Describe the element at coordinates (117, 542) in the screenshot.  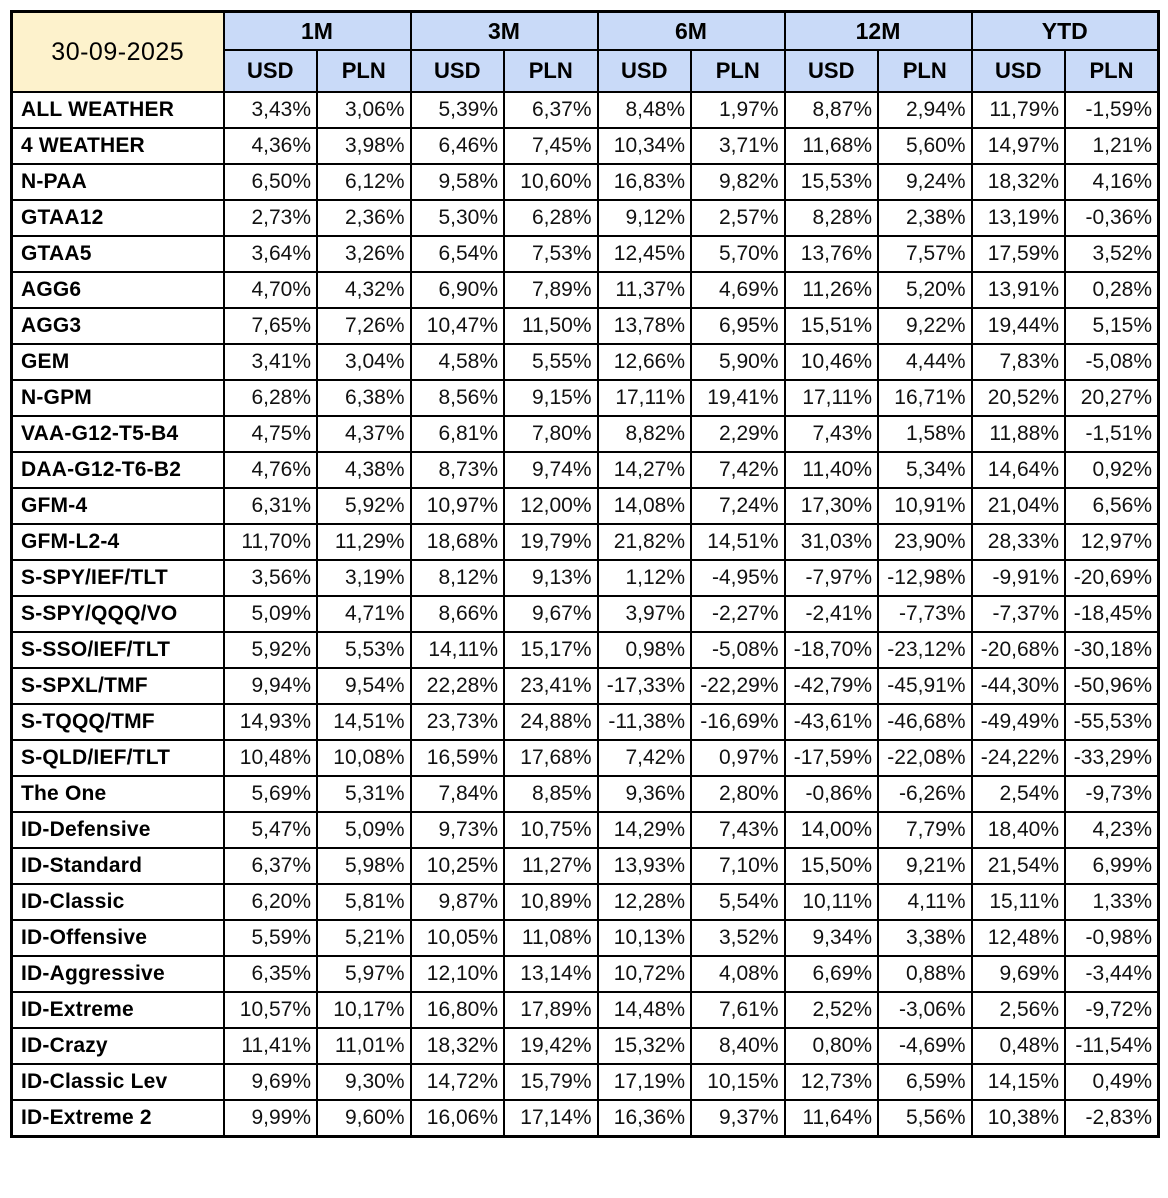
I see `row-label: GFM-L2-4` at that location.